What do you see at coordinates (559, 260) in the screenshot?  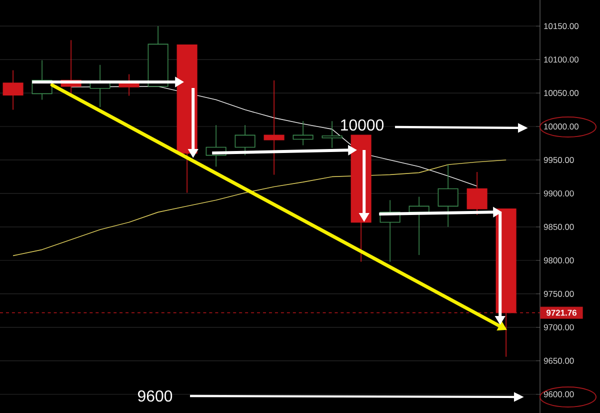 I see `y-tick-label: 9800.00` at bounding box center [559, 260].